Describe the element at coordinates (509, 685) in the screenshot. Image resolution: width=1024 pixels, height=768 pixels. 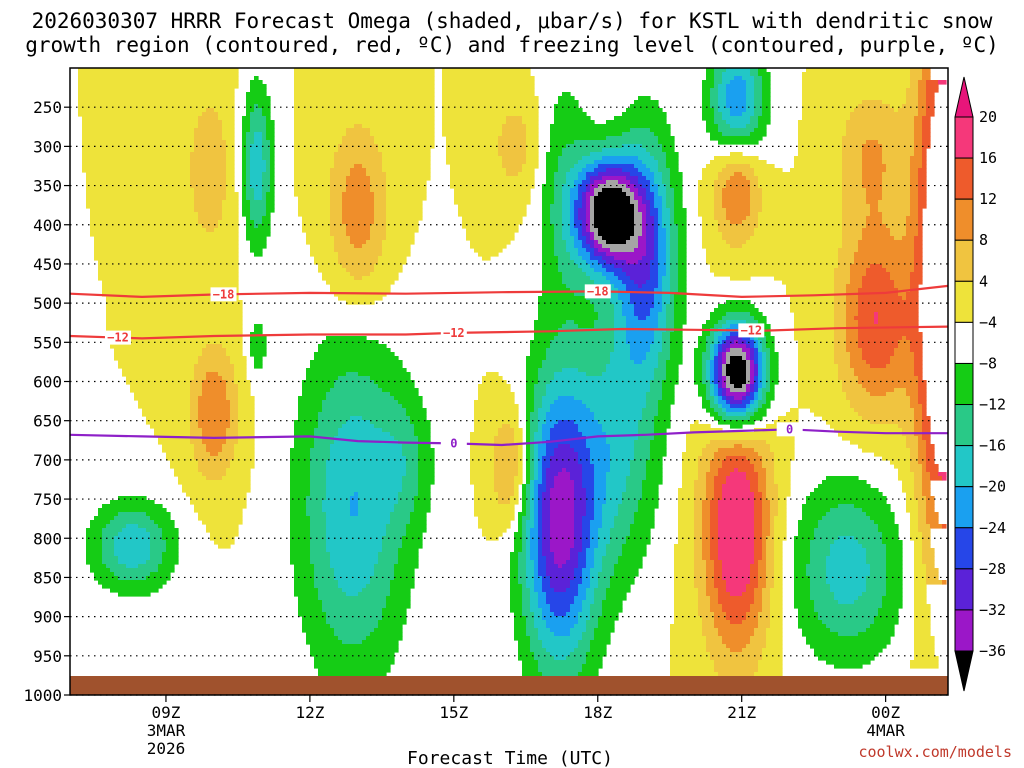
I see `ground-surface` at that location.